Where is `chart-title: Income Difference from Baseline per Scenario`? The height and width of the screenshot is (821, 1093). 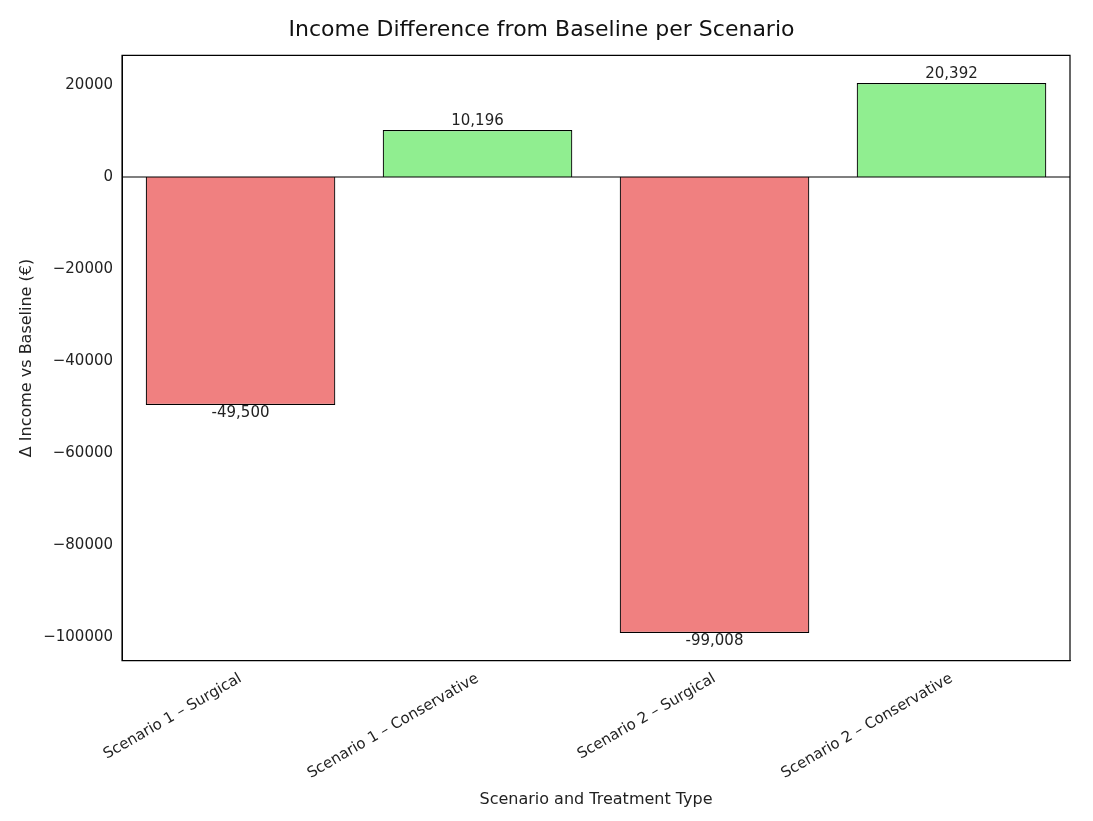 chart-title: Income Difference from Baseline per Scenario is located at coordinates (541, 28).